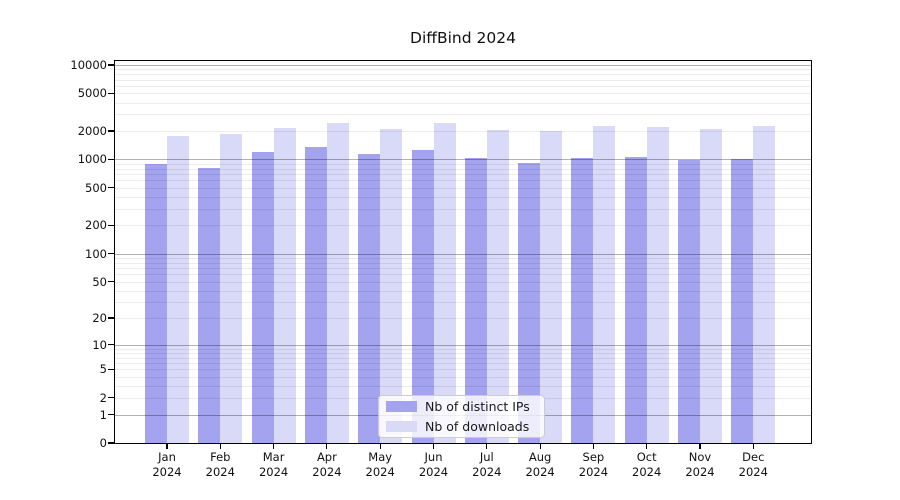 The width and height of the screenshot is (900, 500). What do you see at coordinates (529, 302) in the screenshot?
I see `bar-distinct-ips-aug` at bounding box center [529, 302].